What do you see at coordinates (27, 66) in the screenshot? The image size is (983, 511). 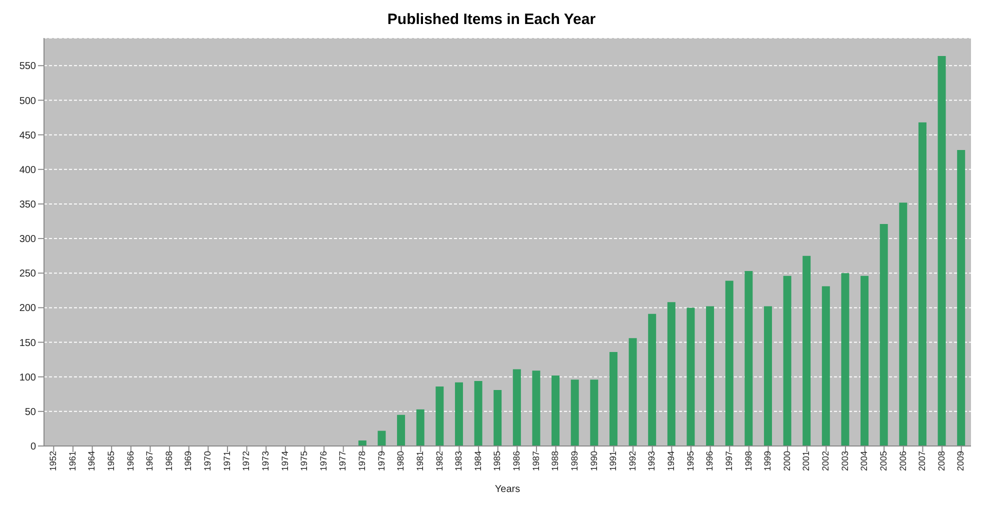 I see `y-tick-label: 550` at bounding box center [27, 66].